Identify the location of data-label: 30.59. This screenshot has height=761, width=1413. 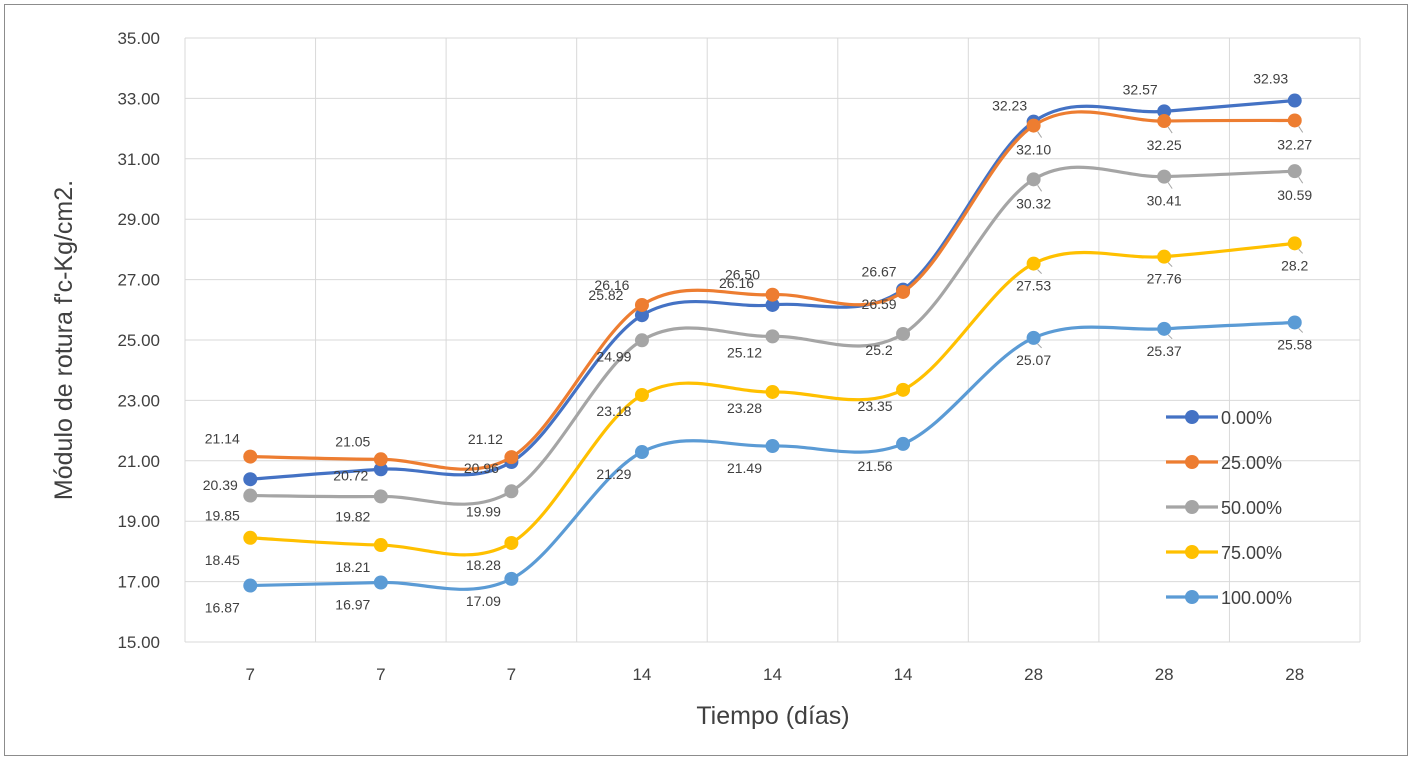
(1294, 195).